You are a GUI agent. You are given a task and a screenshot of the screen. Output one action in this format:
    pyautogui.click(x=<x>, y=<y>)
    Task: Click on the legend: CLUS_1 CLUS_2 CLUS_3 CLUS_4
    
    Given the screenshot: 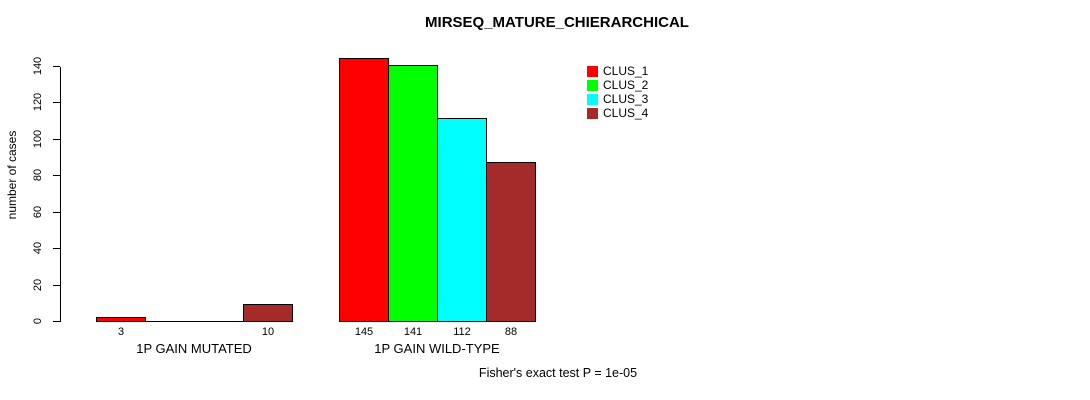 What is the action you would take?
    pyautogui.click(x=617, y=92)
    